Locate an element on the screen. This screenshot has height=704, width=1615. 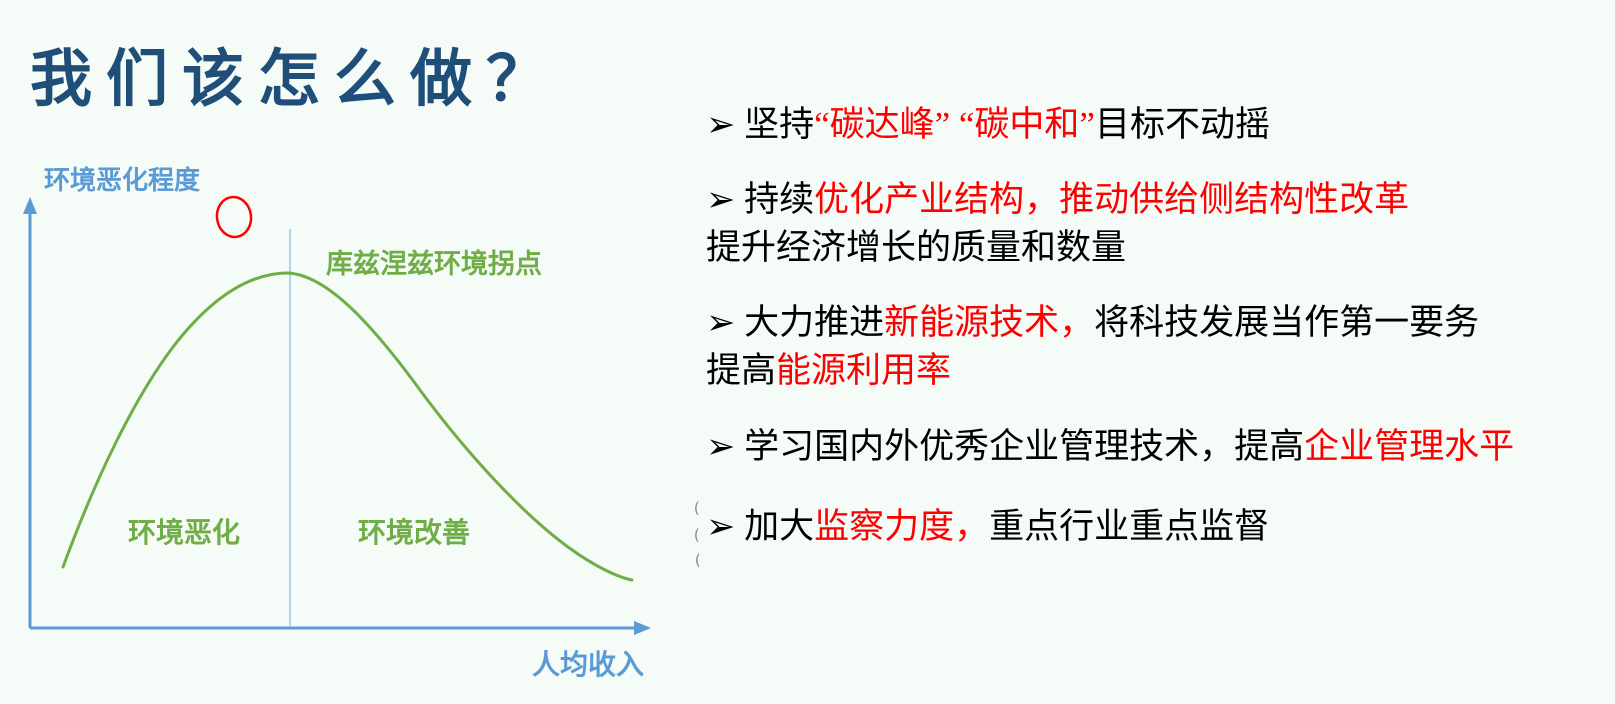
left-region-label: 环境恶化 is located at coordinates (184, 532).